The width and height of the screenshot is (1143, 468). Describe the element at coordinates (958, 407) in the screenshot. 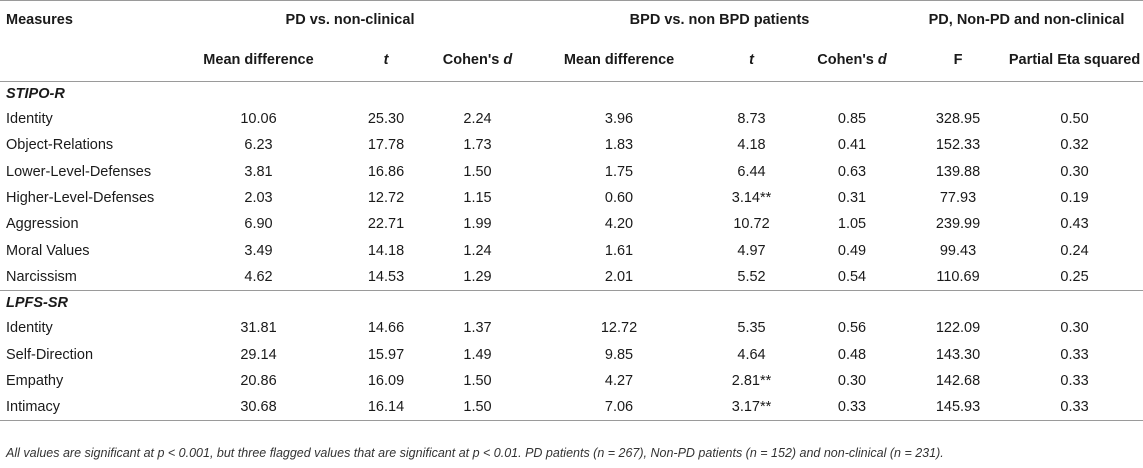

I see `table-cell: 145.93` at that location.